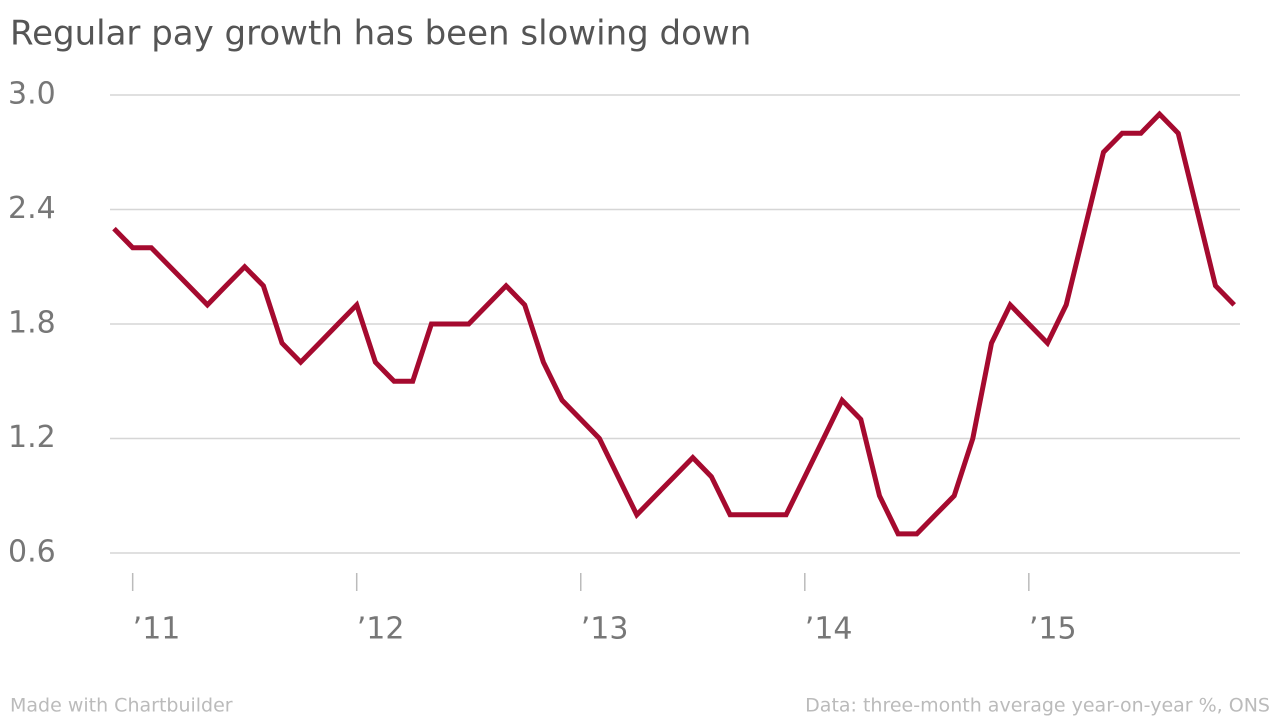 Image resolution: width=1280 pixels, height=720 pixels. Describe the element at coordinates (32, 208) in the screenshot. I see `y-tick-label: 2.4` at that location.